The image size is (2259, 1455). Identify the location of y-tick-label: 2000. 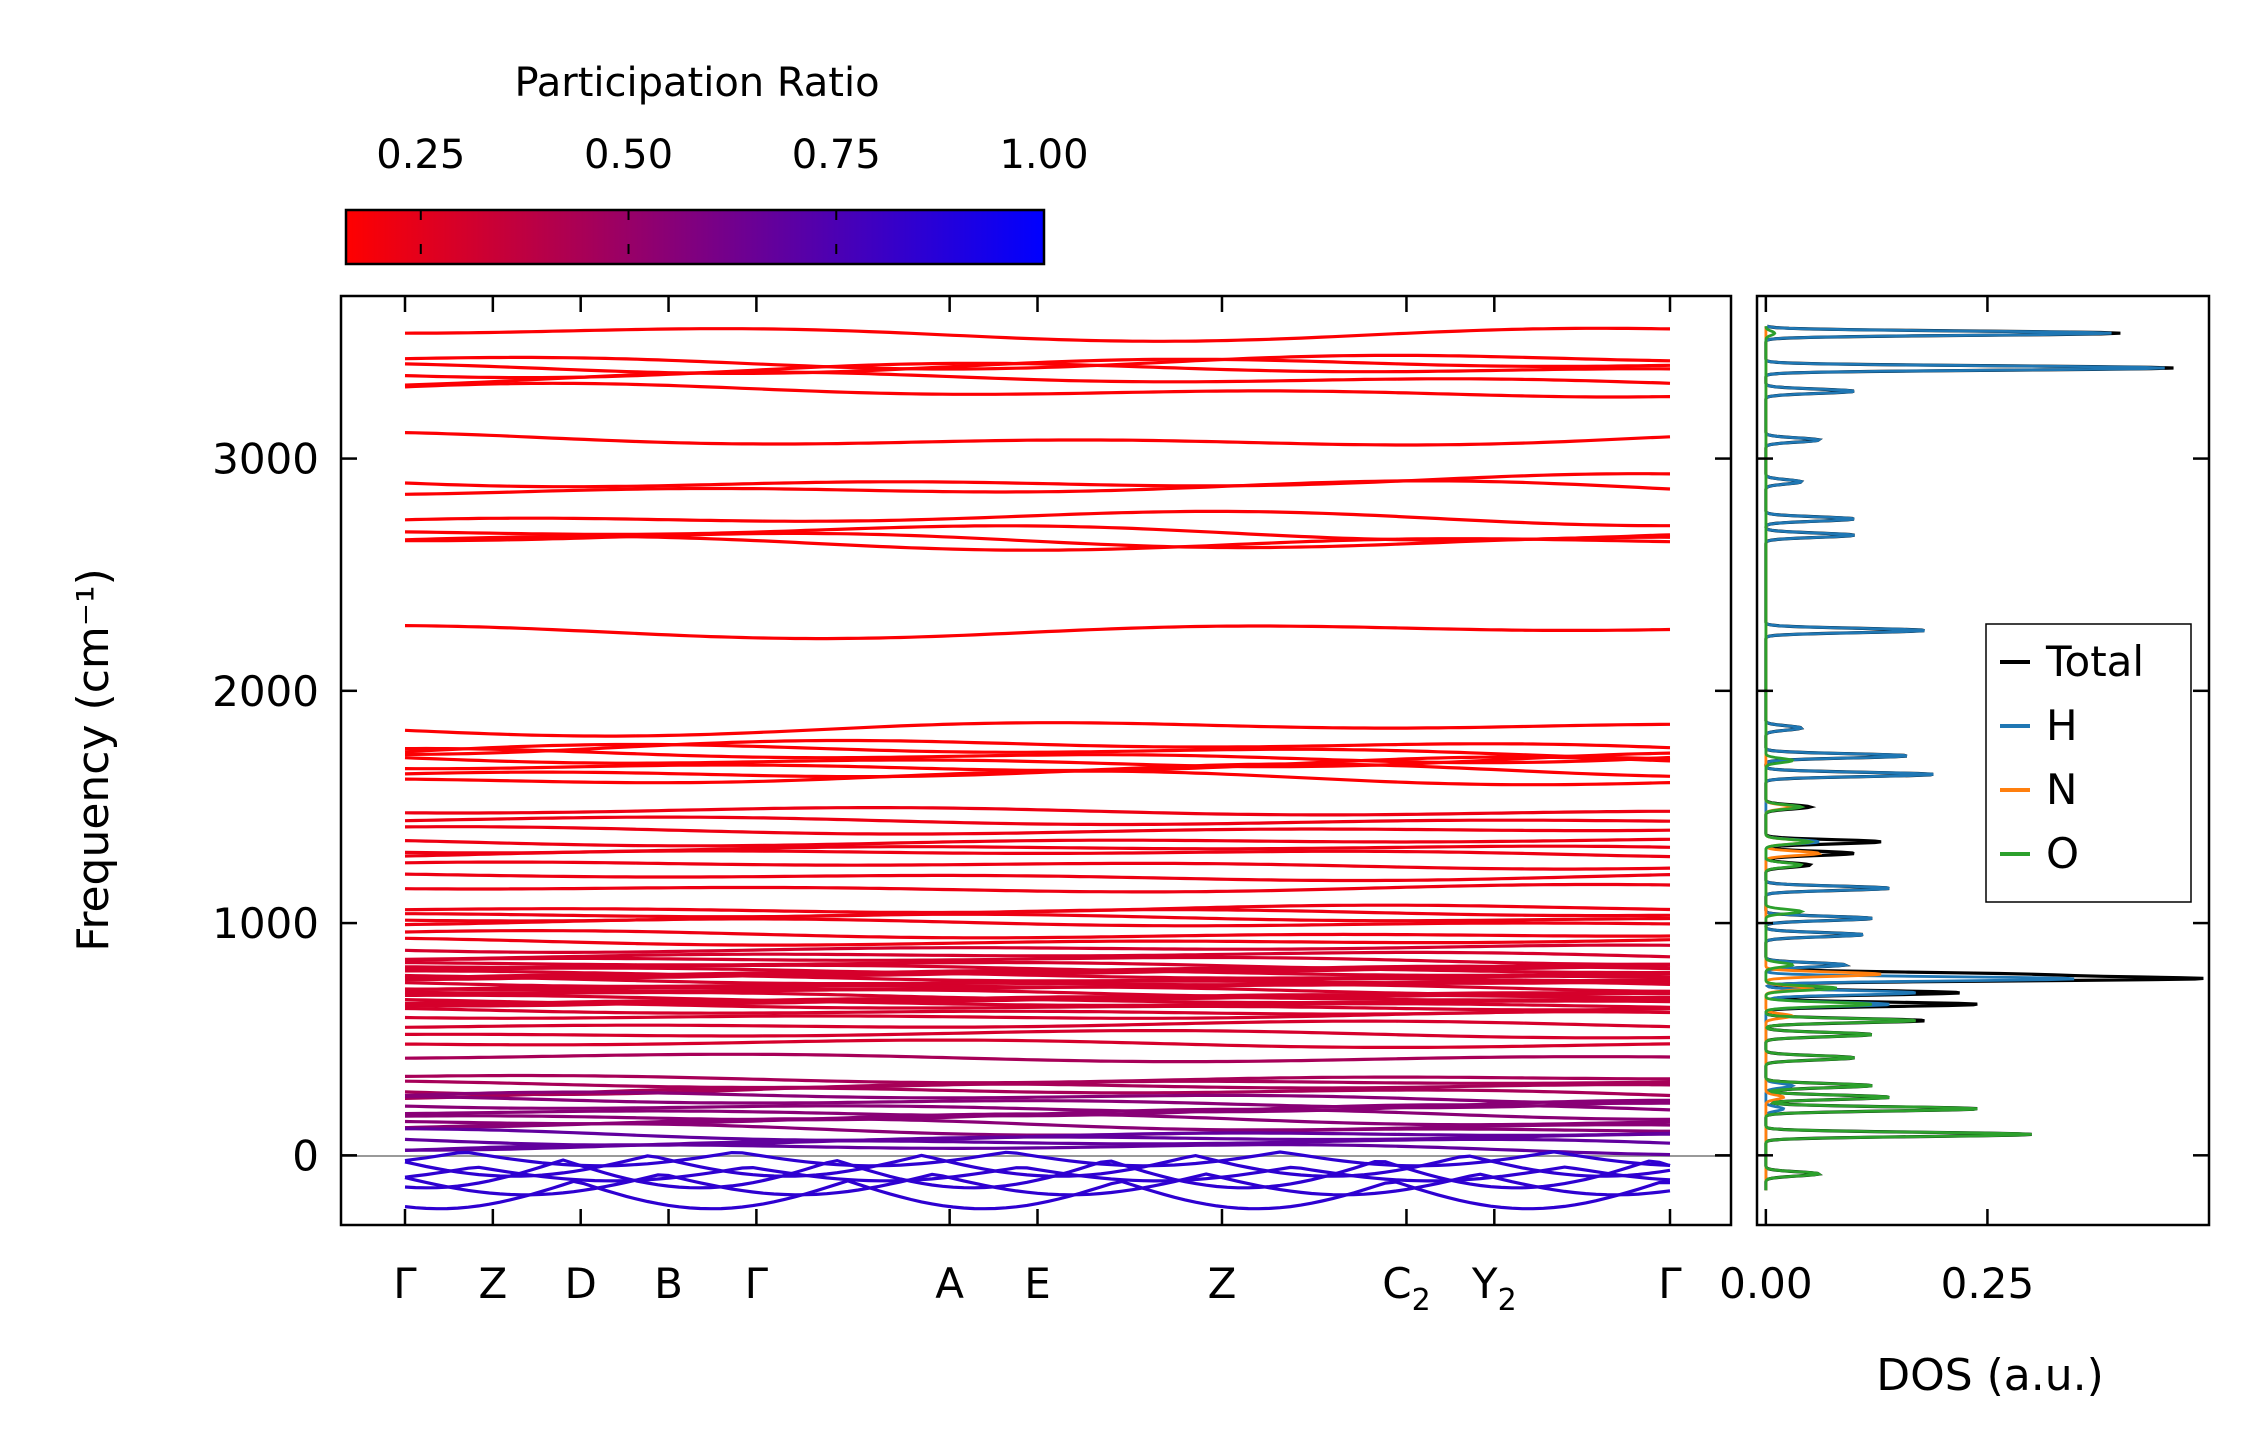
(265, 691).